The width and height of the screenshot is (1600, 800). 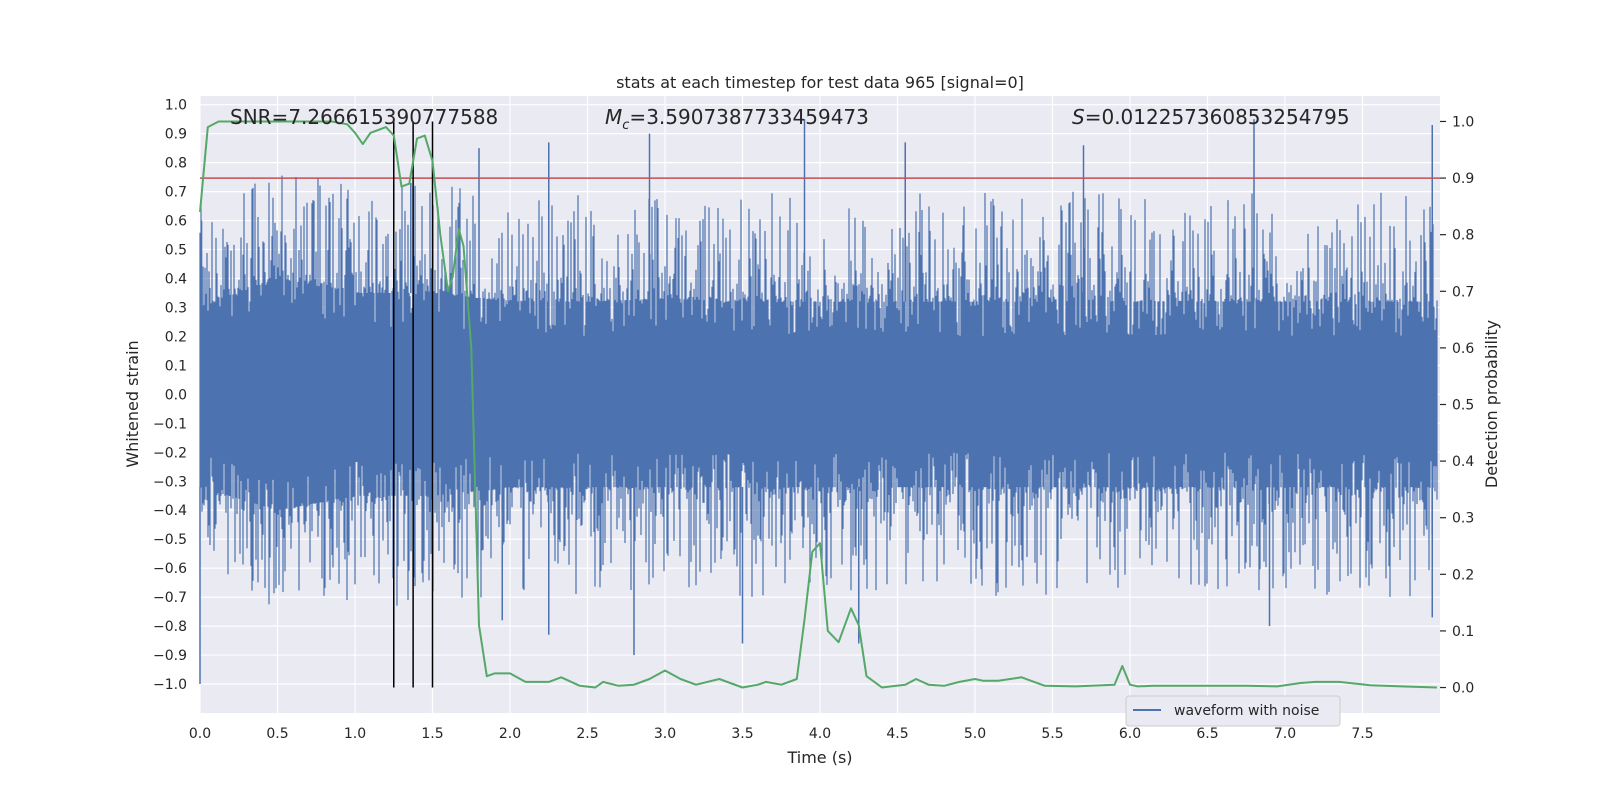 What do you see at coordinates (665, 734) in the screenshot?
I see `x-tick-label: 3.0` at bounding box center [665, 734].